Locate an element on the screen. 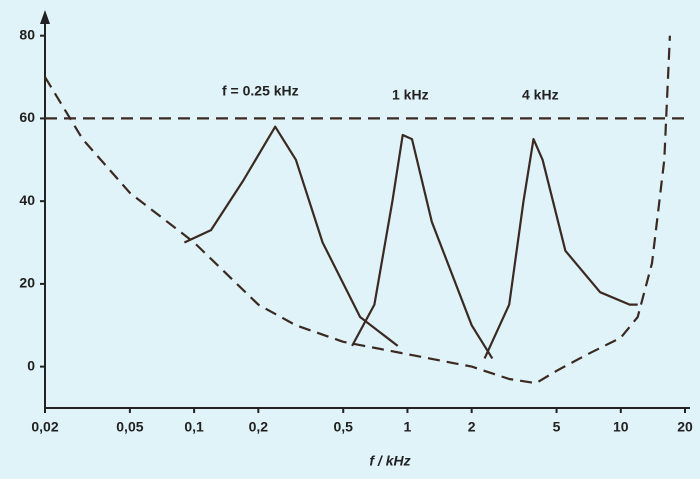 This screenshot has width=700, height=479. x-tick-label: 0,02 is located at coordinates (44, 427).